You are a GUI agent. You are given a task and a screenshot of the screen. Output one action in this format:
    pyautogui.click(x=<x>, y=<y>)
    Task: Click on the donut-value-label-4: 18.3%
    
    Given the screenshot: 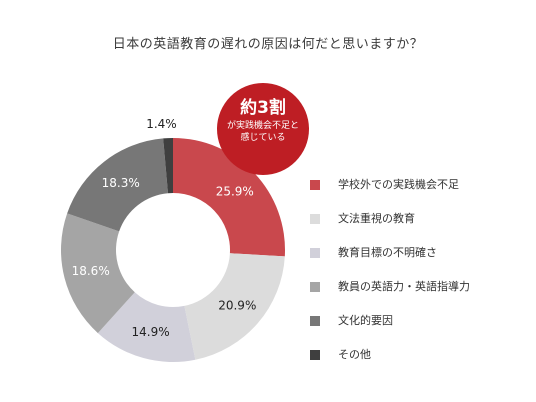 What is the action you would take?
    pyautogui.click(x=121, y=183)
    